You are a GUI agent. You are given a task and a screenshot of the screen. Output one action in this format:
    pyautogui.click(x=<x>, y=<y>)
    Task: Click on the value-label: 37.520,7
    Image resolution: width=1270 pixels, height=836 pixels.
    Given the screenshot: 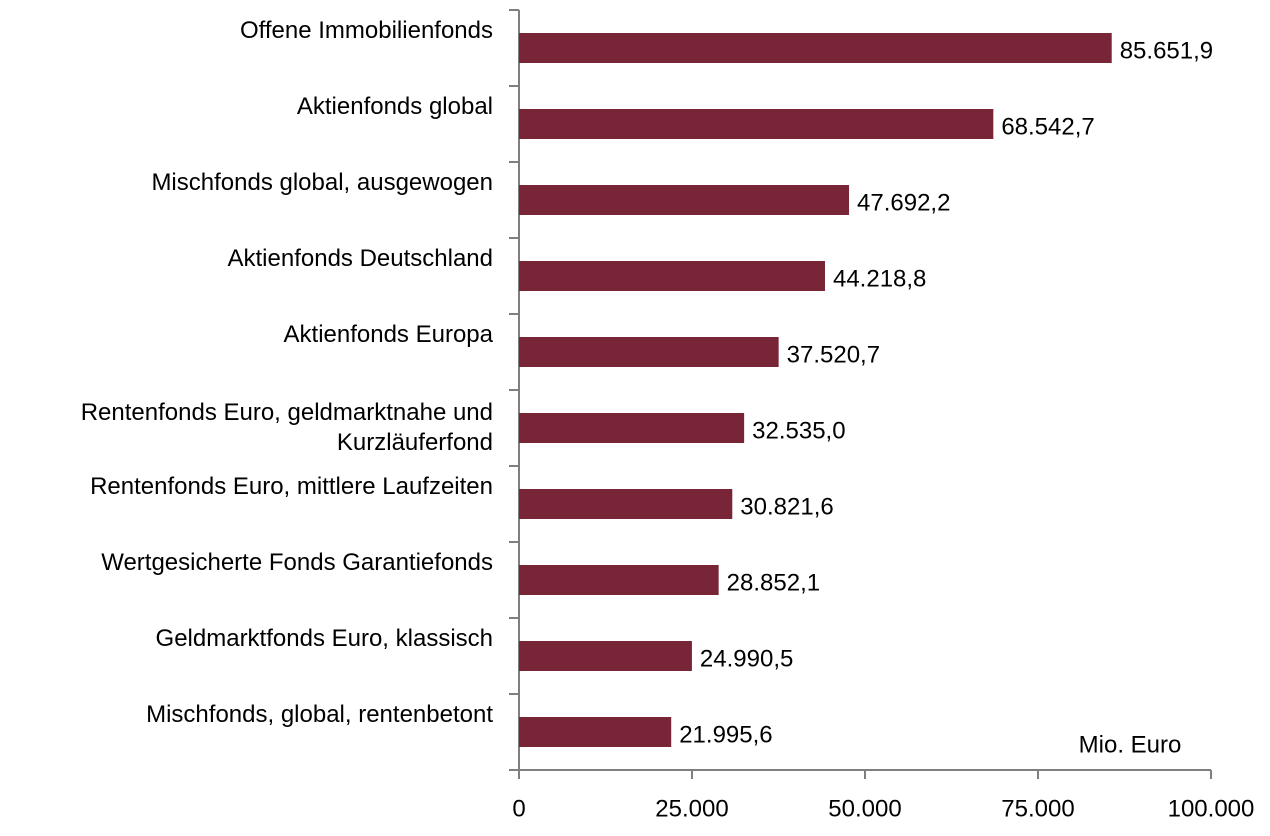 What is the action you would take?
    pyautogui.click(x=833, y=354)
    